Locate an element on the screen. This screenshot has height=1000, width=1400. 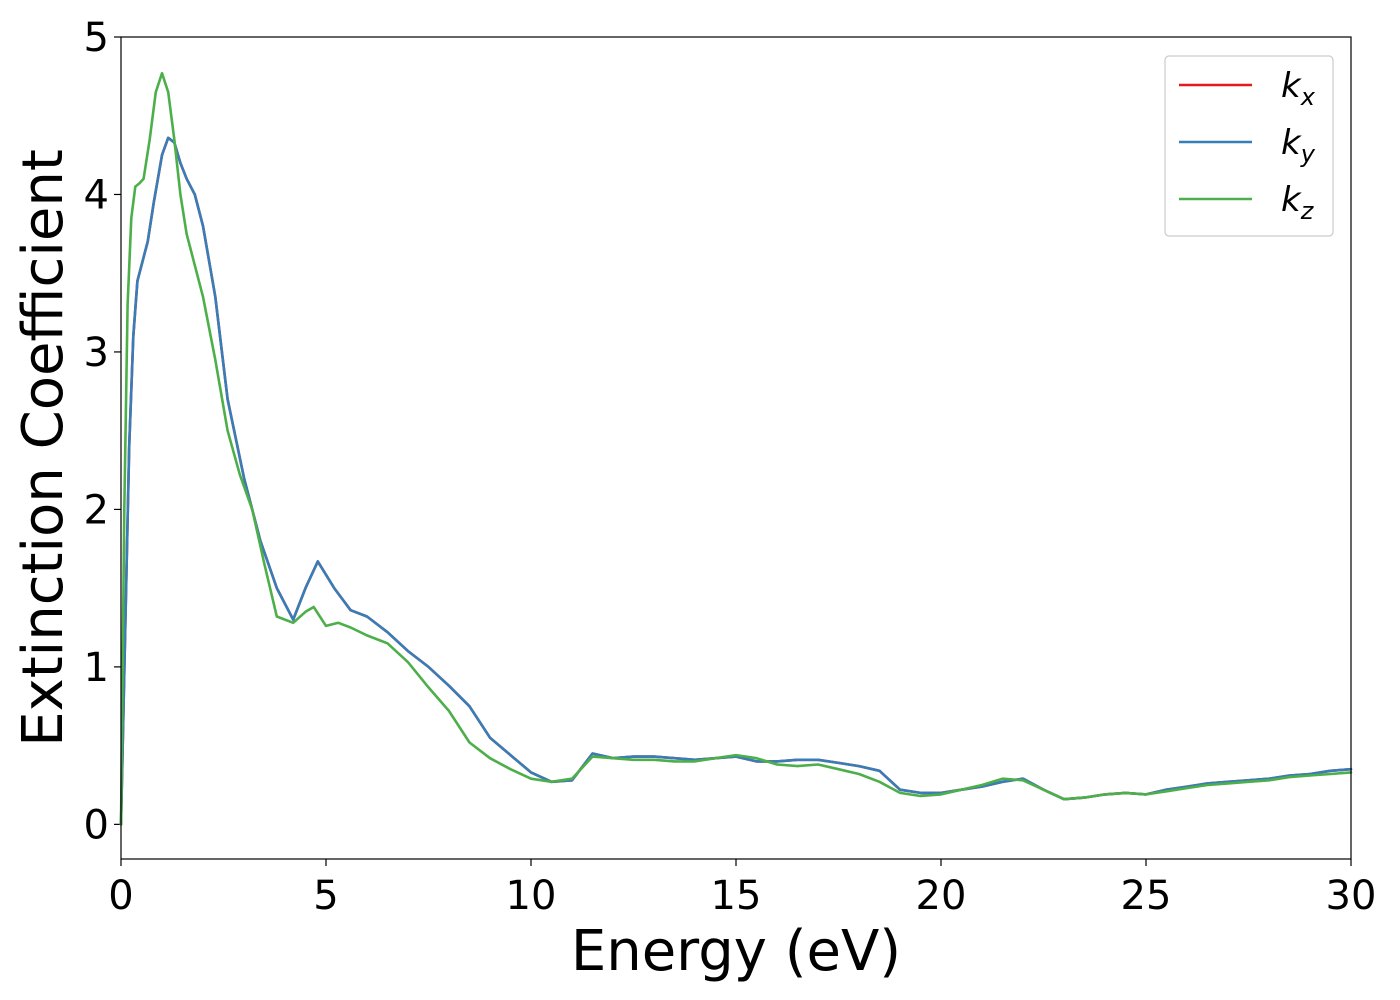
y-tick-label: 0 is located at coordinates (96, 825).